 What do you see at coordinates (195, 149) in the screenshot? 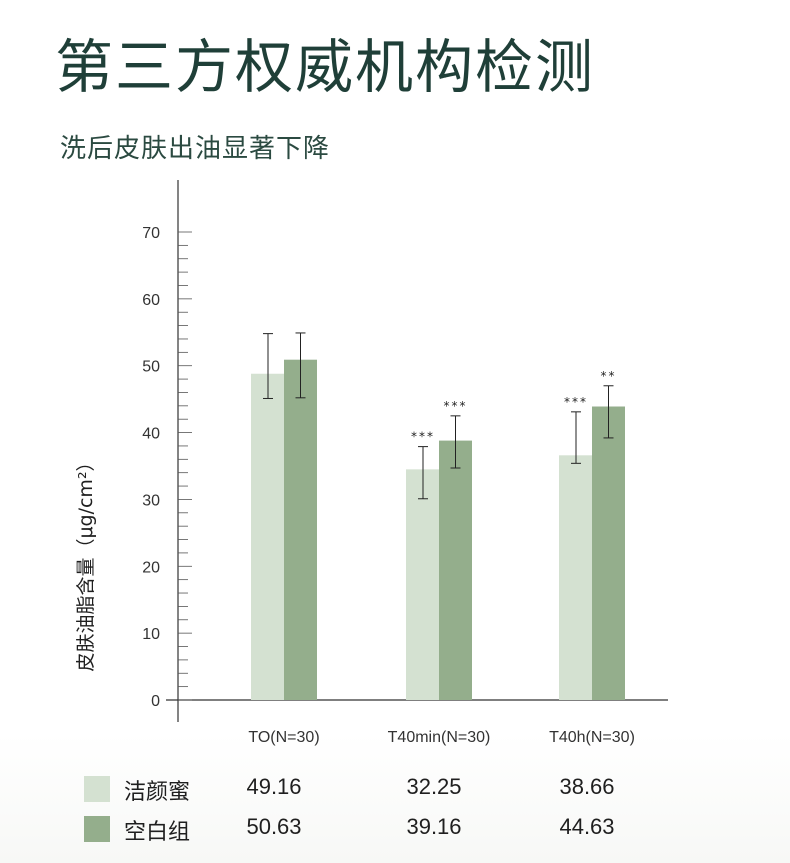
I see `page-subtitle: 洗后皮肤出油显著下降` at bounding box center [195, 149].